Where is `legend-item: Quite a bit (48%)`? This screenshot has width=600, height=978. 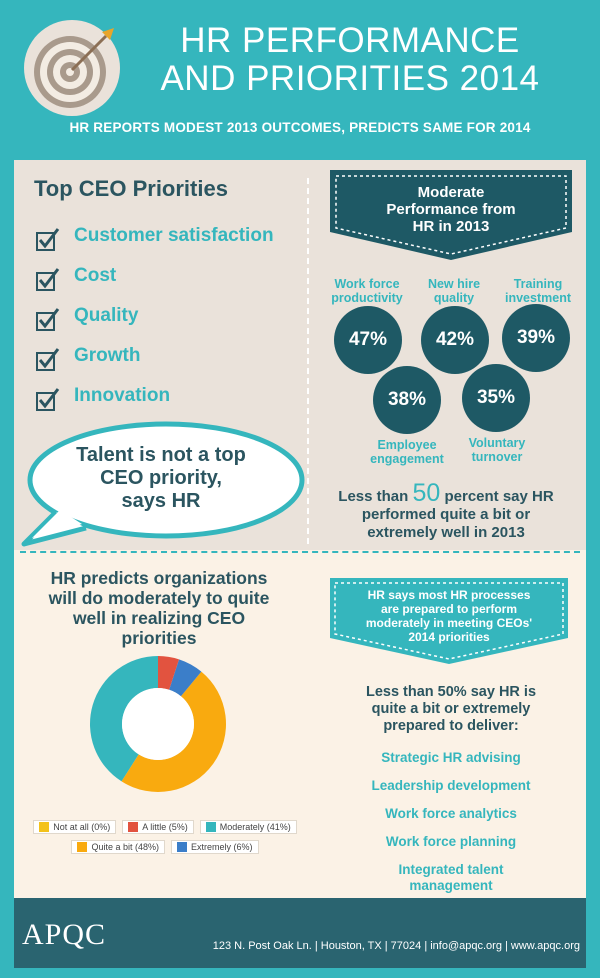
legend-item: Quite a bit (48%) is located at coordinates (118, 847).